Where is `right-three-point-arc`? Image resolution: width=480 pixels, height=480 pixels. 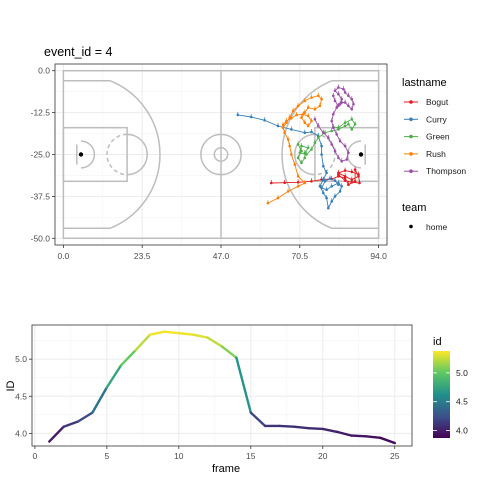
right-three-point-arc is located at coordinates (306, 154).